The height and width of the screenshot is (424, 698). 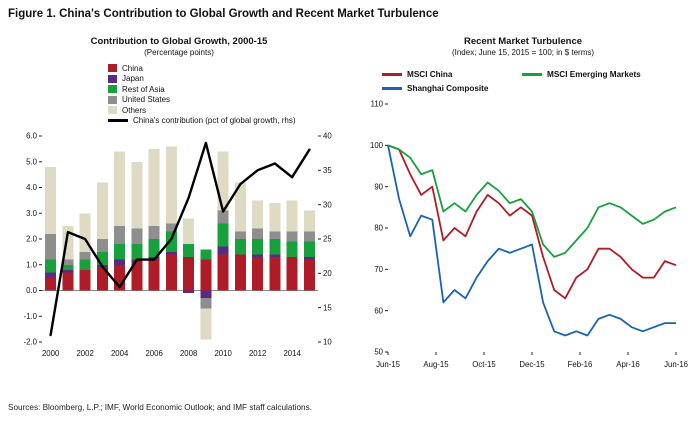 What do you see at coordinates (227, 100) in the screenshot?
I see `legend-item-united-states: United States` at bounding box center [227, 100].